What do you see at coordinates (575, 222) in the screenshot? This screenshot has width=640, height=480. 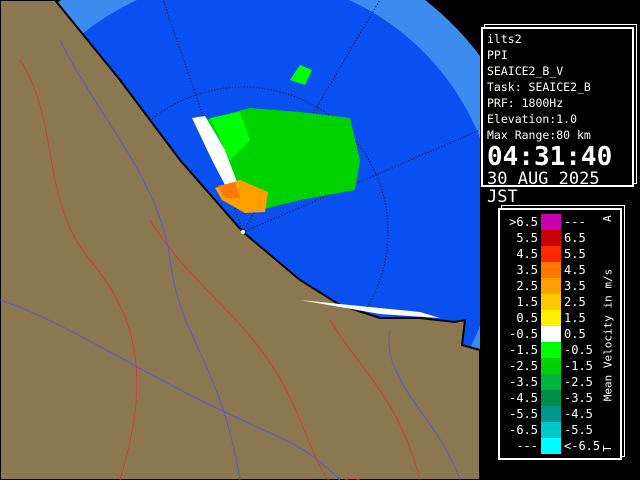 I see `legend-high-label: ---` at bounding box center [575, 222].